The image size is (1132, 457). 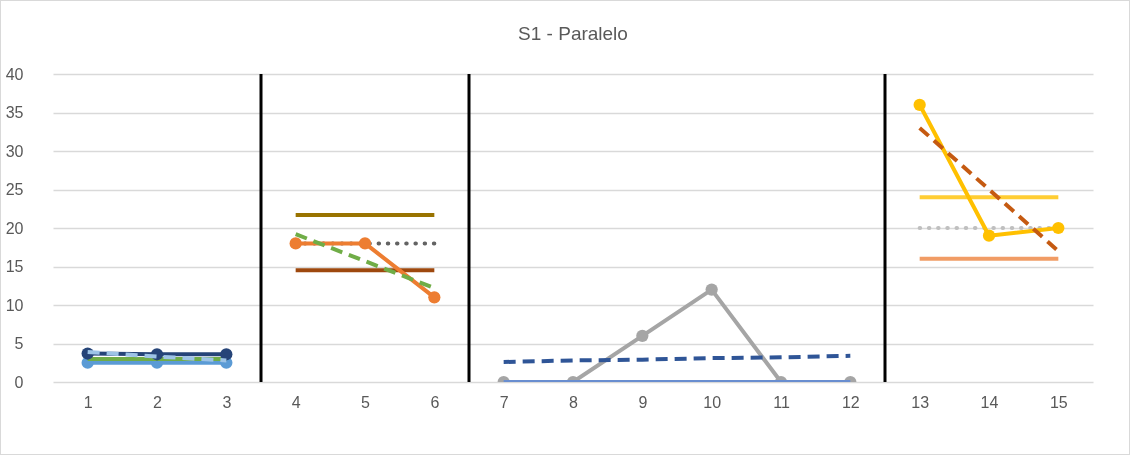 I want to click on x-tick-label: 7, so click(x=504, y=402).